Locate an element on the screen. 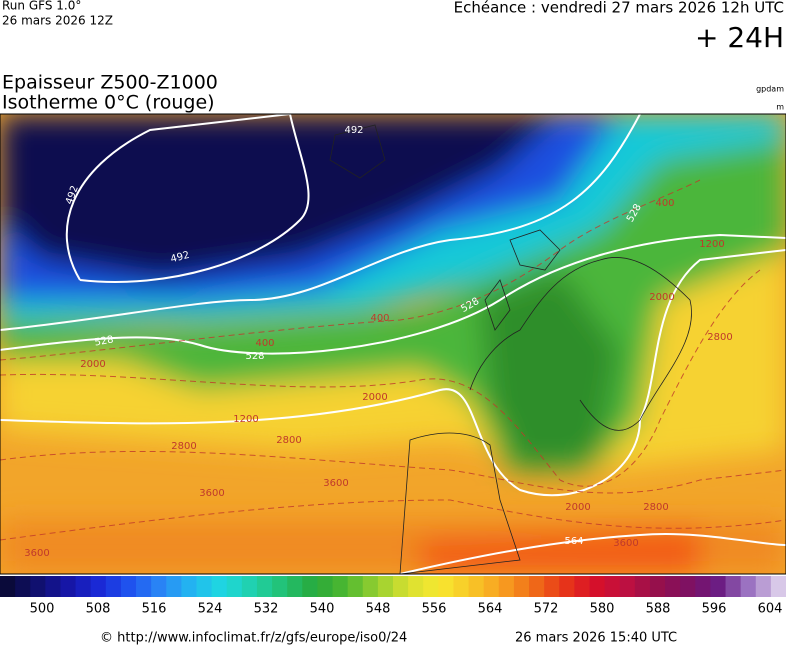  forecast-time: Echéance : vendredi 27 mars 2026 12h UTC is located at coordinates (619, 8).